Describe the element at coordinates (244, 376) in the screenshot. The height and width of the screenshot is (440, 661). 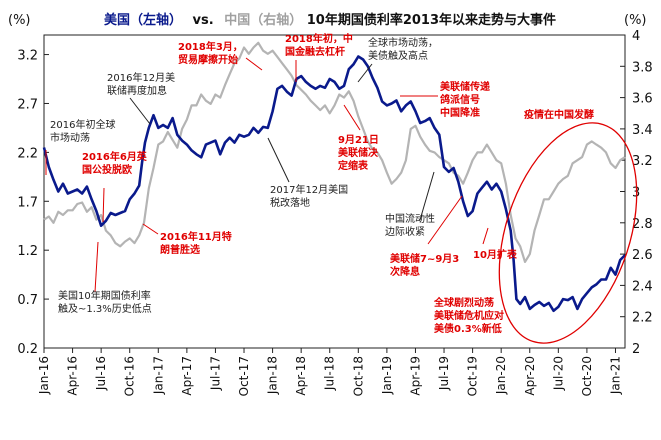
I see `x-tick-label: Oct-17` at that location.